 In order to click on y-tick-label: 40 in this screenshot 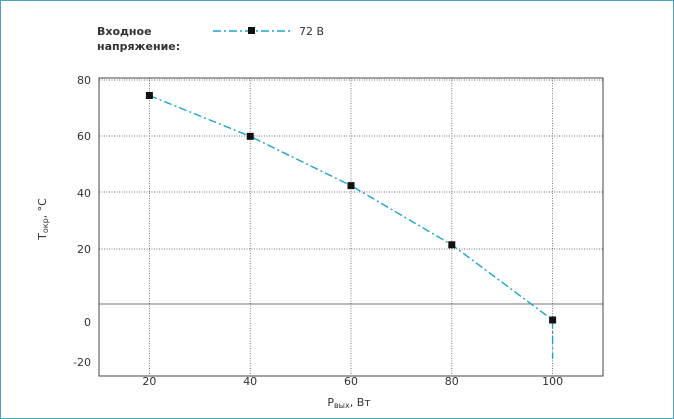, I will do `click(84, 193)`.